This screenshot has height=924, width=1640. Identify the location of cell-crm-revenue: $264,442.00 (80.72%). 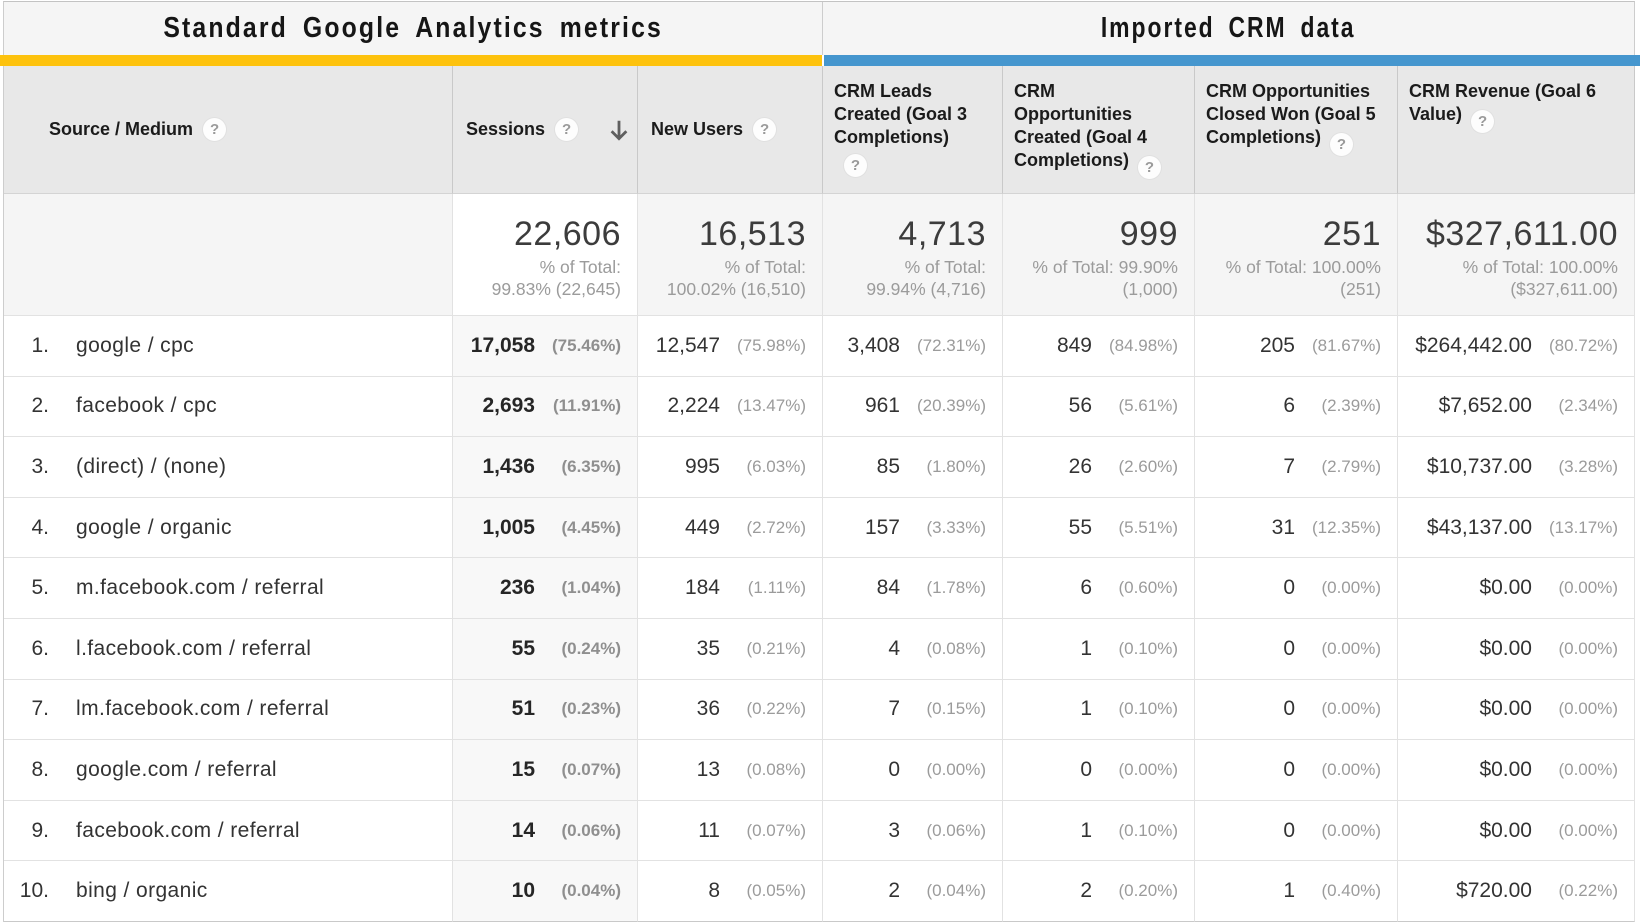
(1516, 346).